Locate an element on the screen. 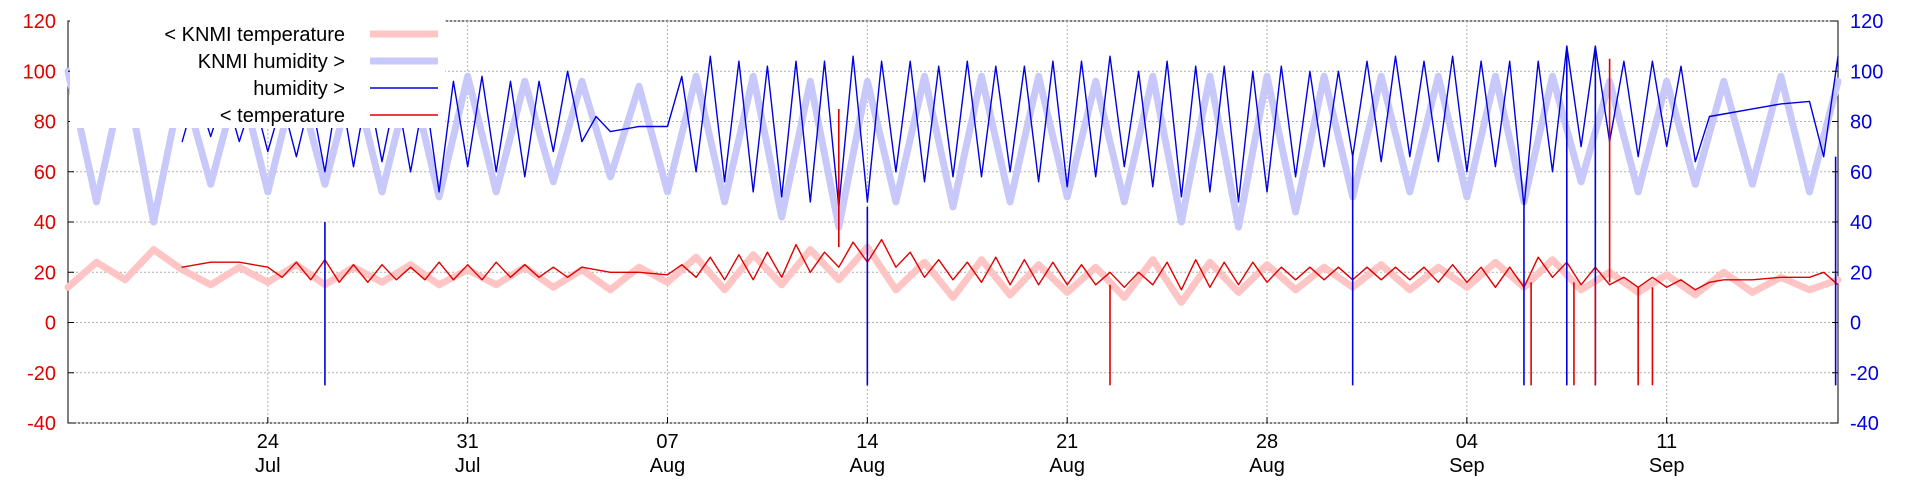  x-tick-day: 31 is located at coordinates (468, 442).